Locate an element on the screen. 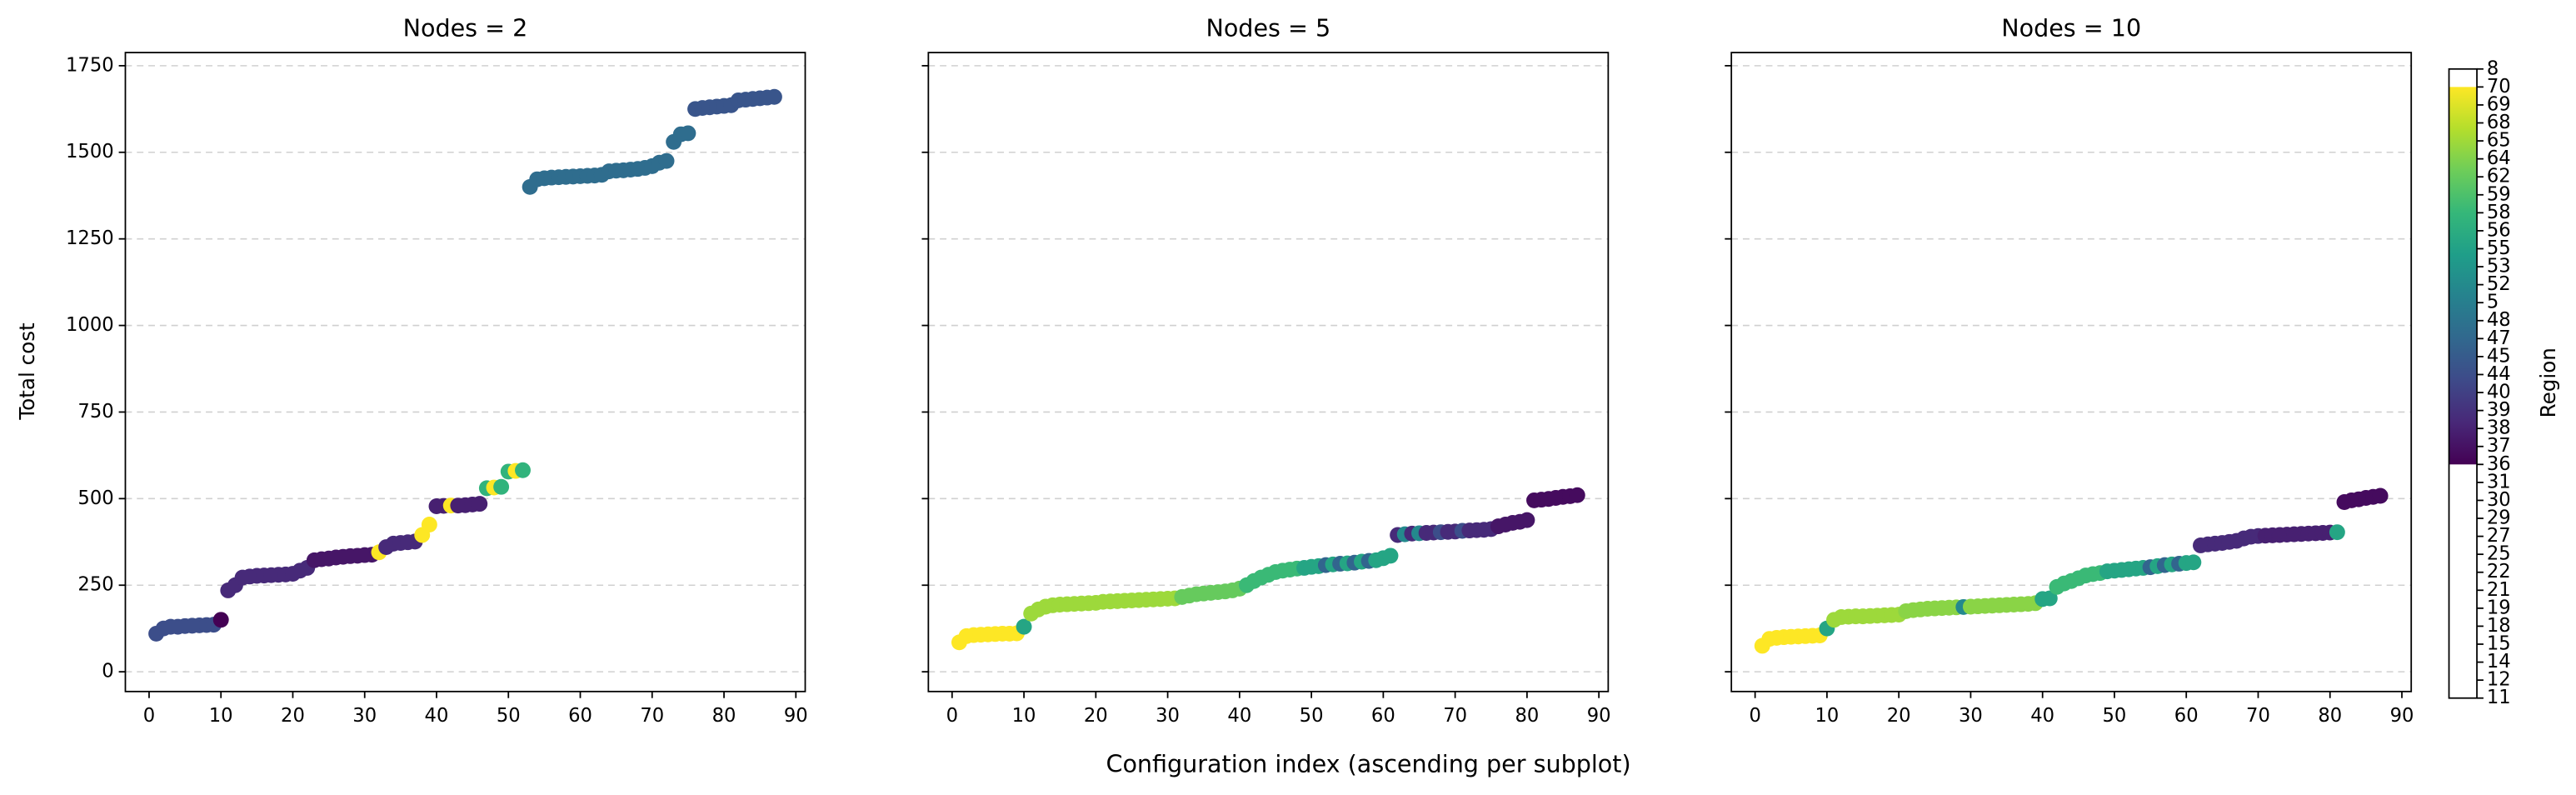 Image resolution: width=2576 pixels, height=795 pixels. colorbar-tick-label: 58 is located at coordinates (2499, 212).